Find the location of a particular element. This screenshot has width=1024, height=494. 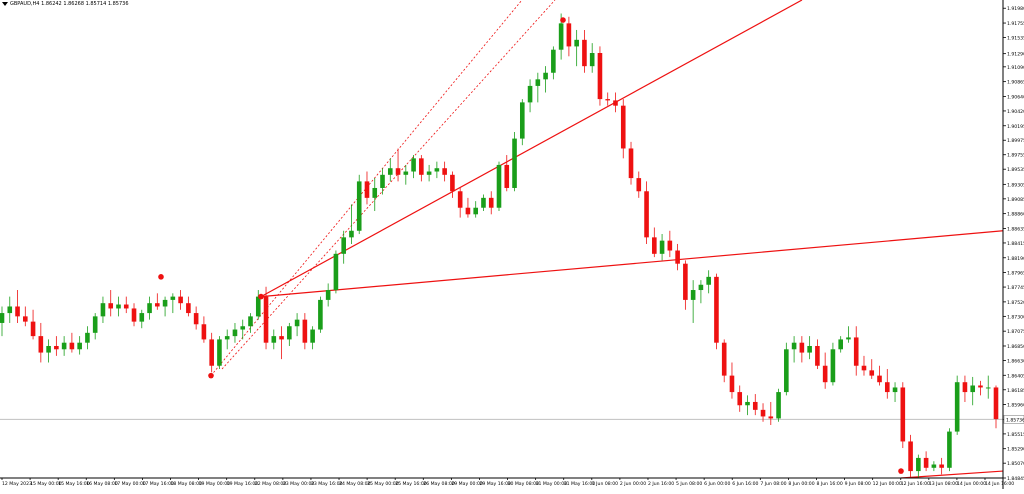

chevron-down-icon is located at coordinates (5, 3).